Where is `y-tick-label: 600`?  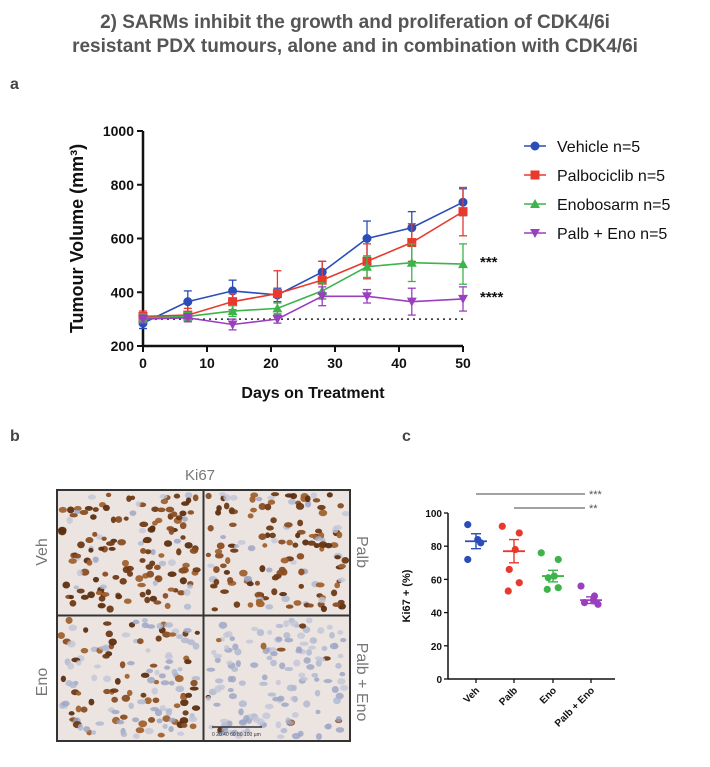
y-tick-label: 600 is located at coordinates (123, 239).